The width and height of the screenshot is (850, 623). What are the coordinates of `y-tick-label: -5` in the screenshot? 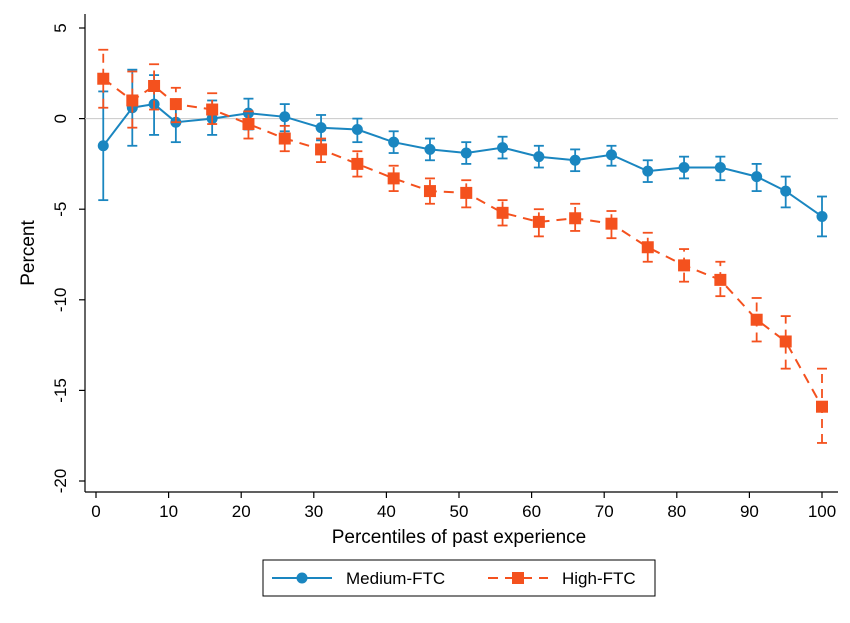 It's located at (60, 209).